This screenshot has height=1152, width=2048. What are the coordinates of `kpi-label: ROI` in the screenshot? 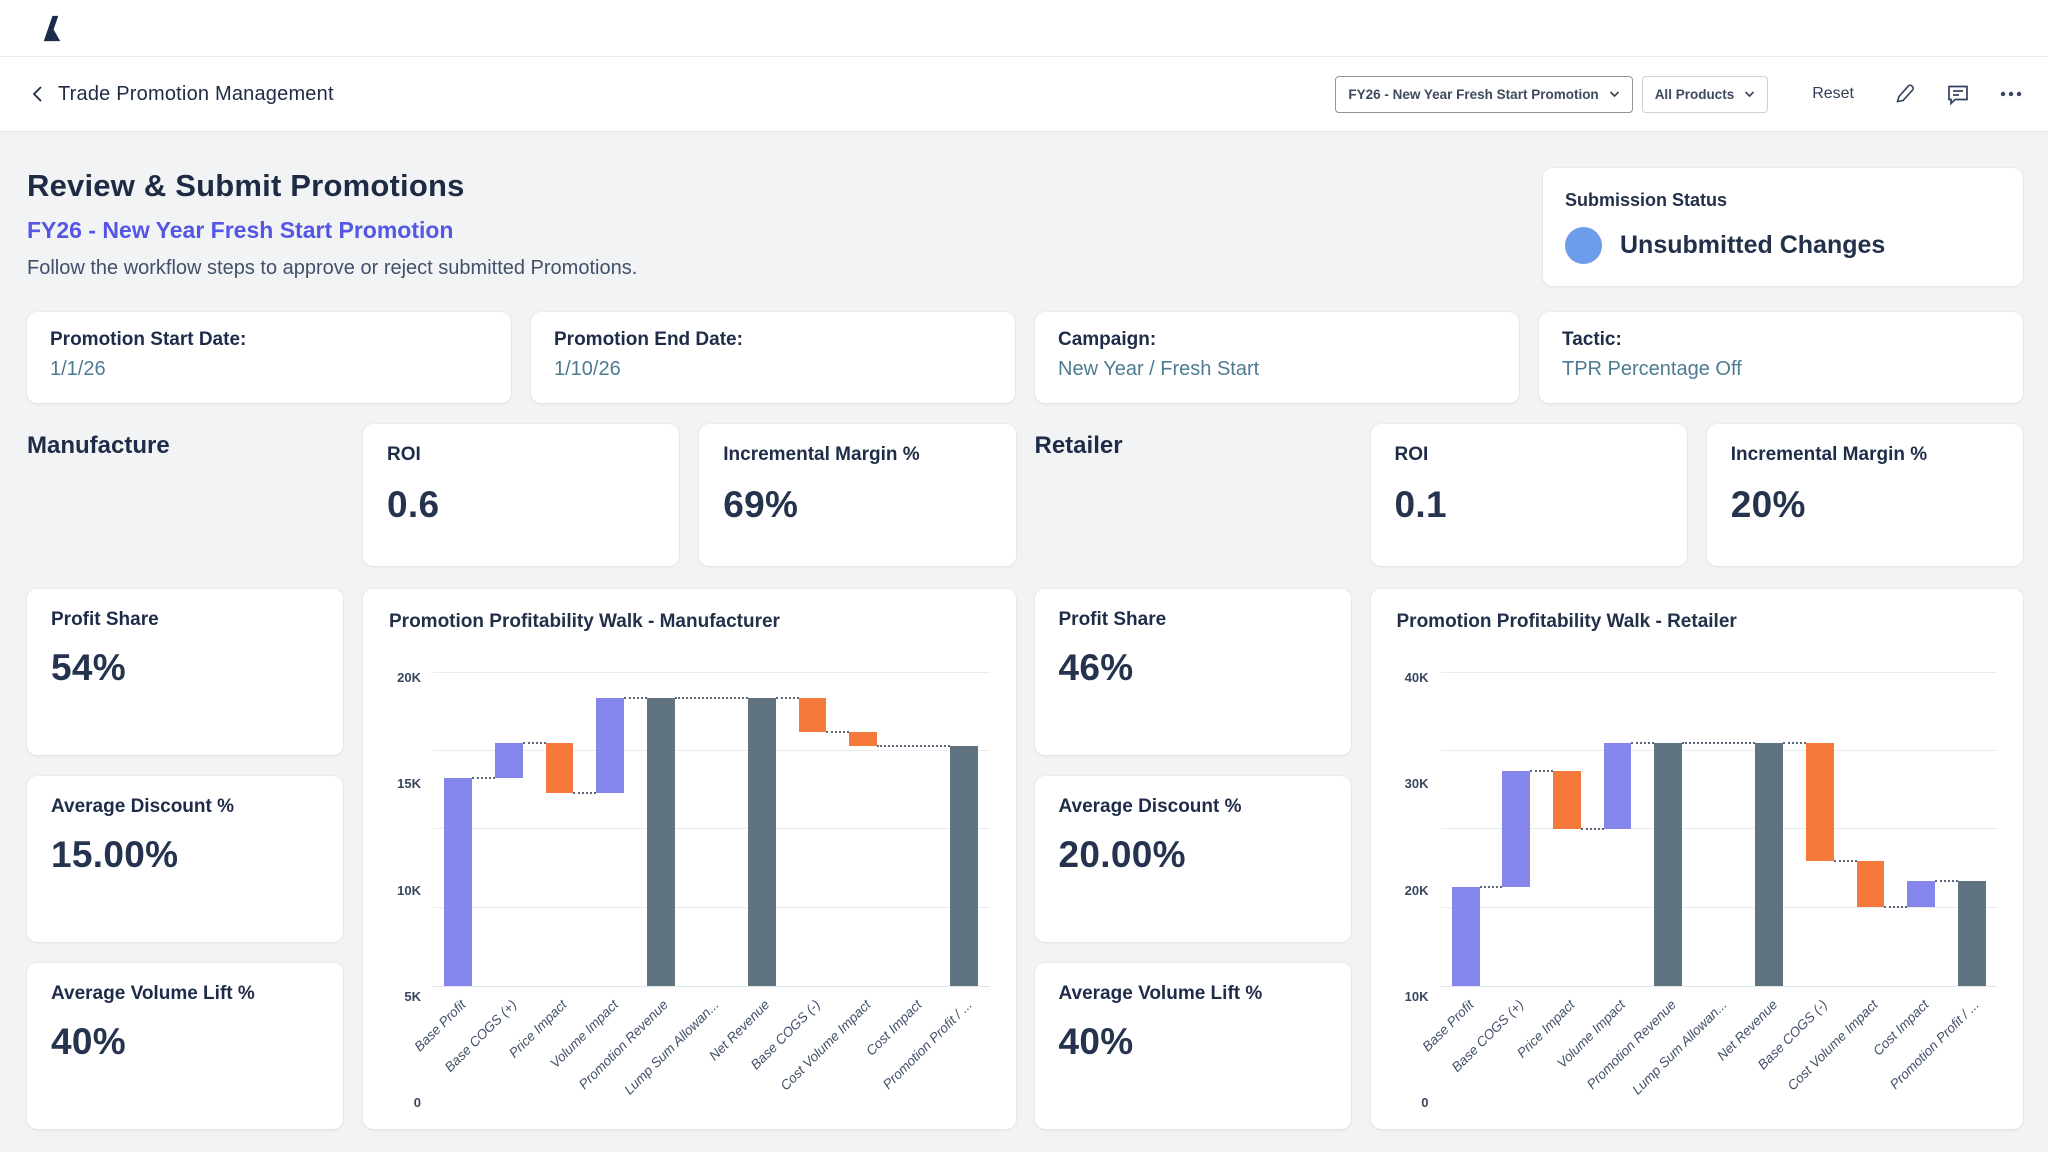 It's located at (404, 454).